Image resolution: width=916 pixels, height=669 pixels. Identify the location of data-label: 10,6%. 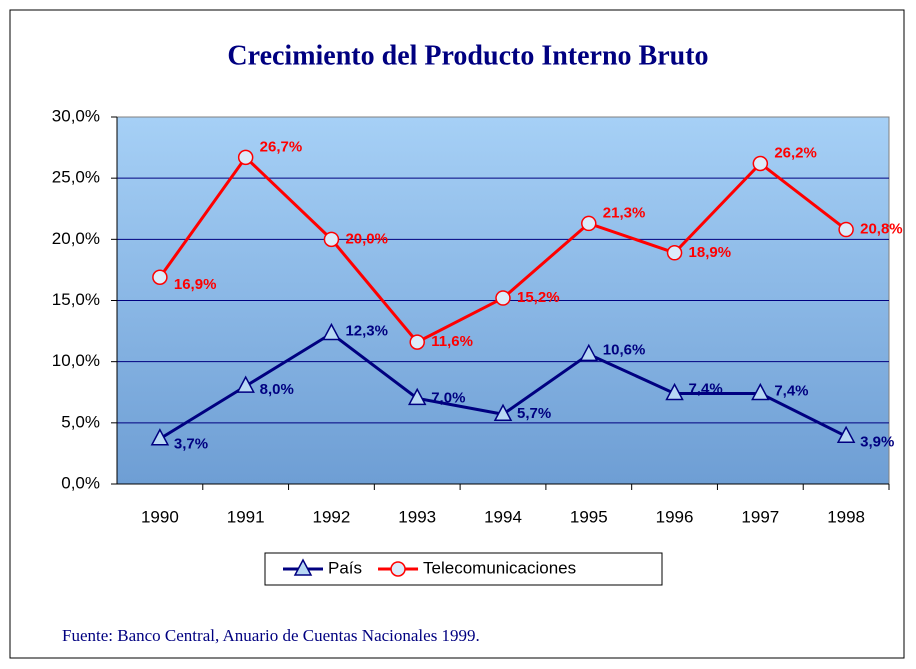
(624, 349).